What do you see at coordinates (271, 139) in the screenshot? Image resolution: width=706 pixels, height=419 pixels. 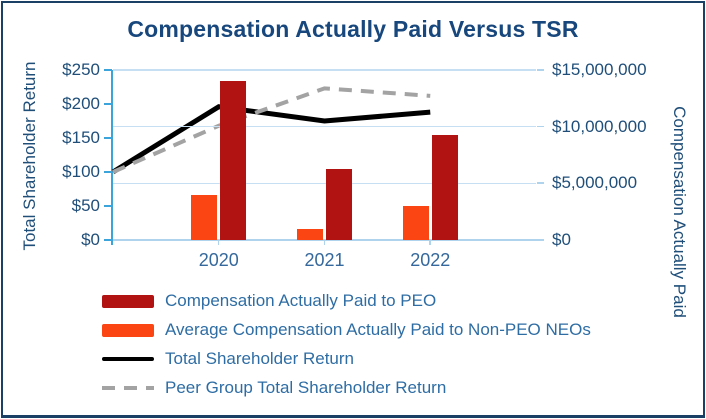 I see `tsr-line` at bounding box center [271, 139].